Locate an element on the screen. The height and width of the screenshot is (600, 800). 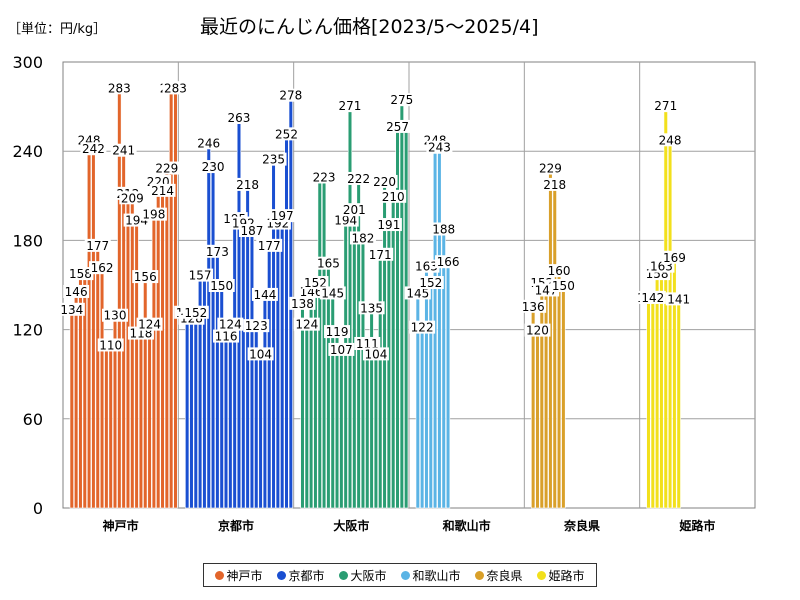
data-label: 158 is located at coordinates (80, 274).